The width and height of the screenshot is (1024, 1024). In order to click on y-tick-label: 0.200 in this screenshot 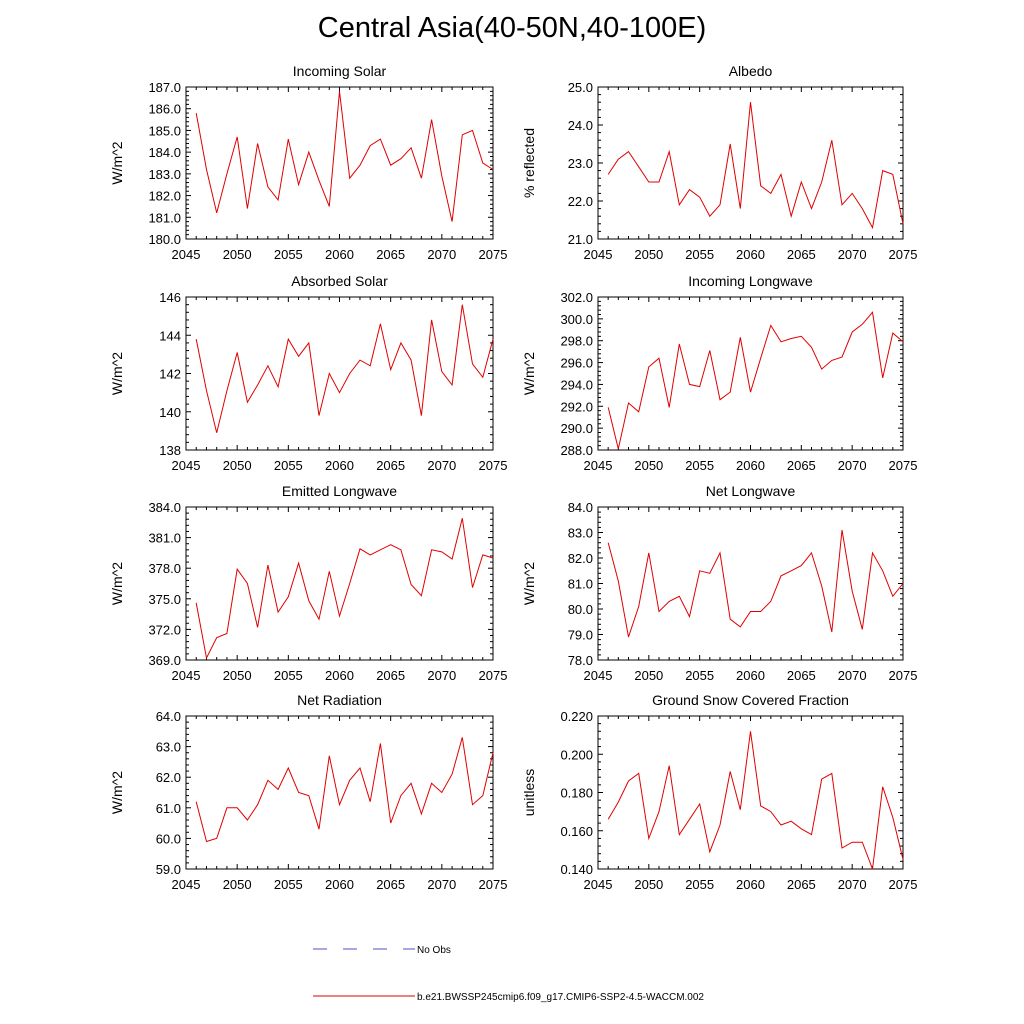, I will do `click(576, 754)`.